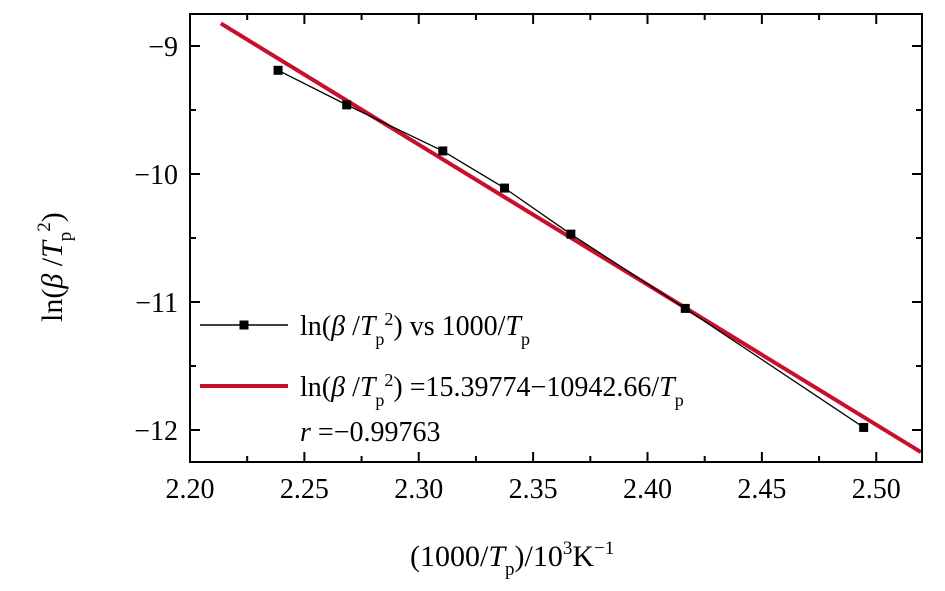 Image resolution: width=945 pixels, height=591 pixels. What do you see at coordinates (190, 489) in the screenshot?
I see `x-tick-label: 2.20` at bounding box center [190, 489].